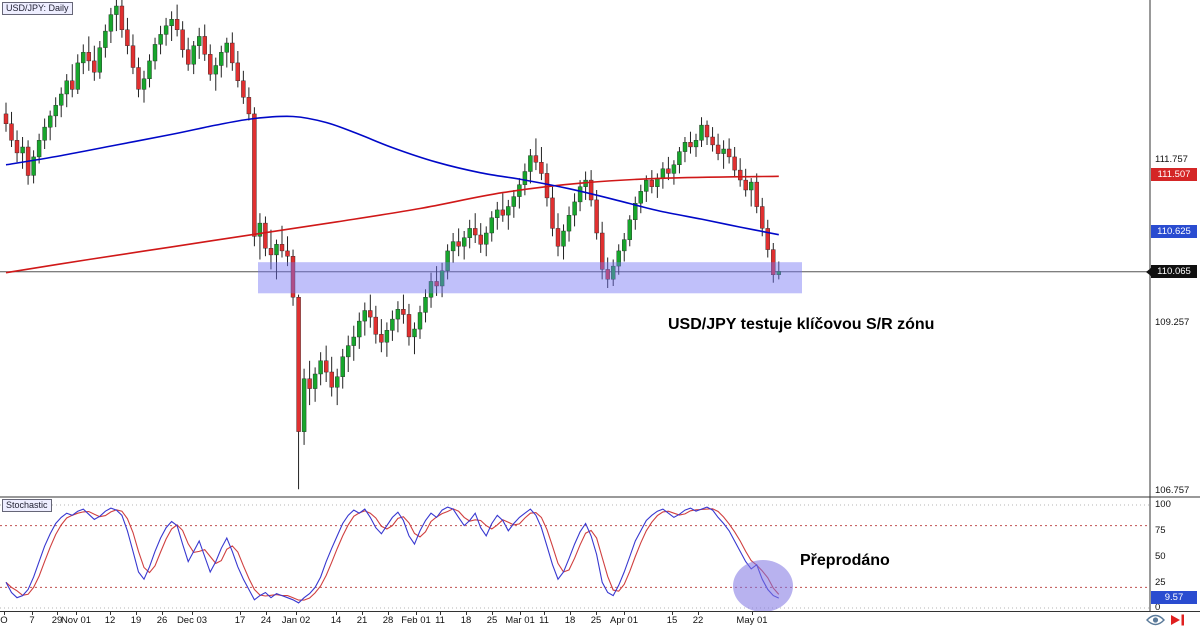 This screenshot has height=628, width=1200. Describe the element at coordinates (1163, 504) in the screenshot. I see `price-axis-label: 100` at that location.